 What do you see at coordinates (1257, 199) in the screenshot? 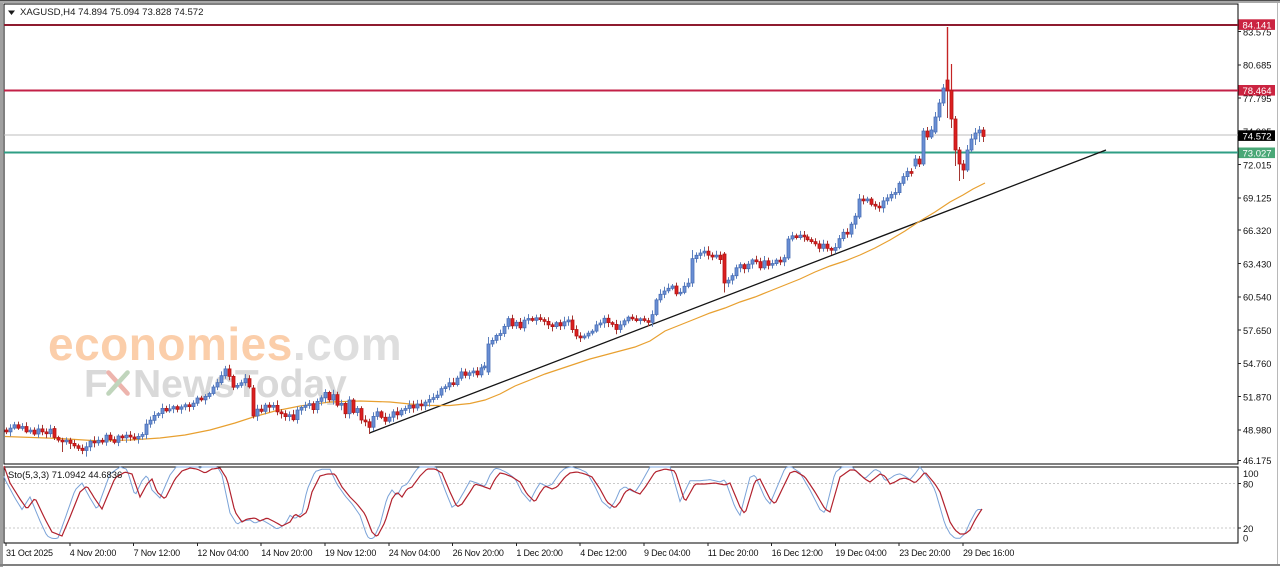
I see `svg-text: 69.125` at bounding box center [1257, 199].